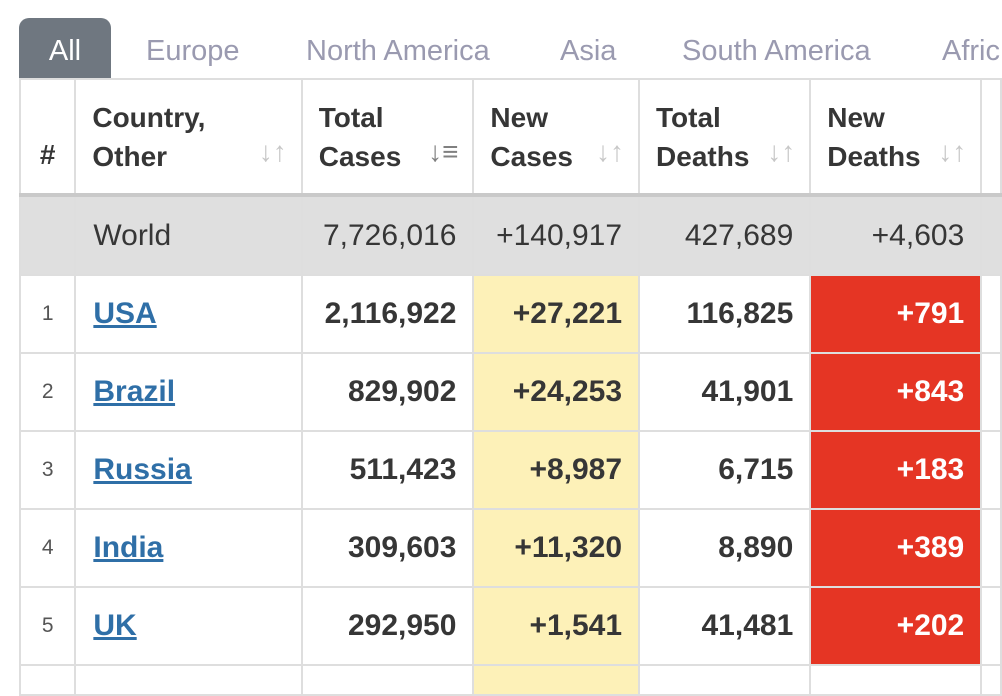 The image size is (1002, 696). I want to click on tab-south-america: South America, so click(776, 51).